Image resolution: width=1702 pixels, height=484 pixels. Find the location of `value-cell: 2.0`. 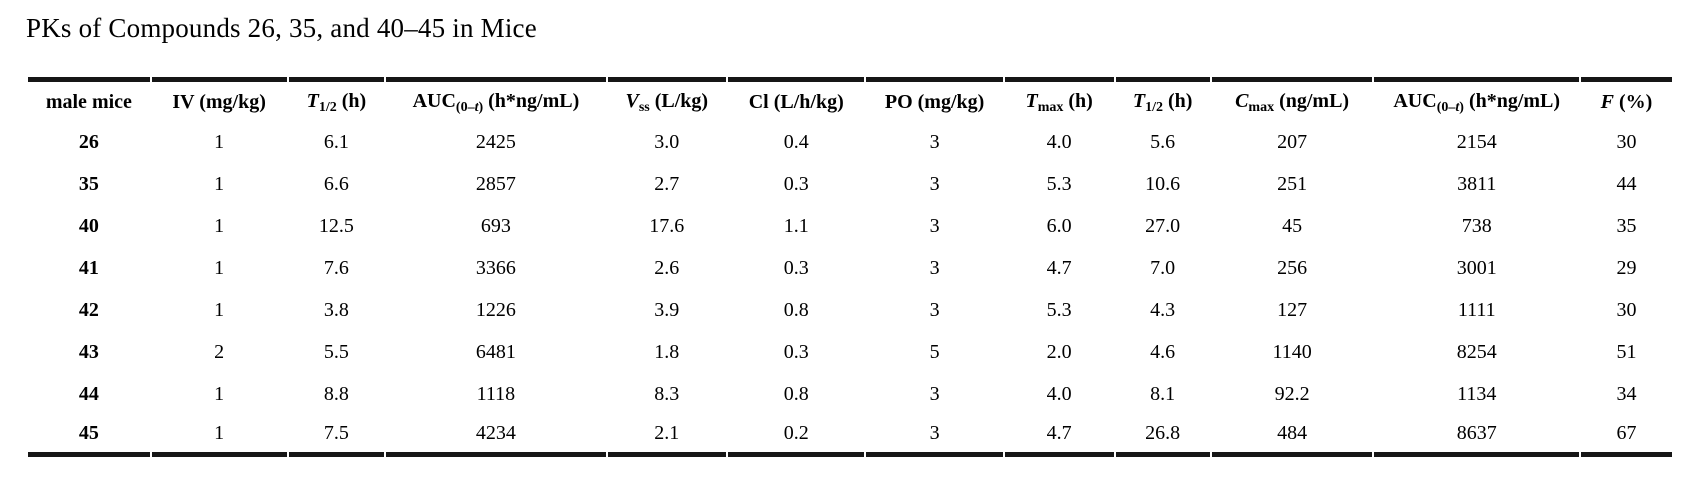

value-cell: 2.0 is located at coordinates (1059, 351).